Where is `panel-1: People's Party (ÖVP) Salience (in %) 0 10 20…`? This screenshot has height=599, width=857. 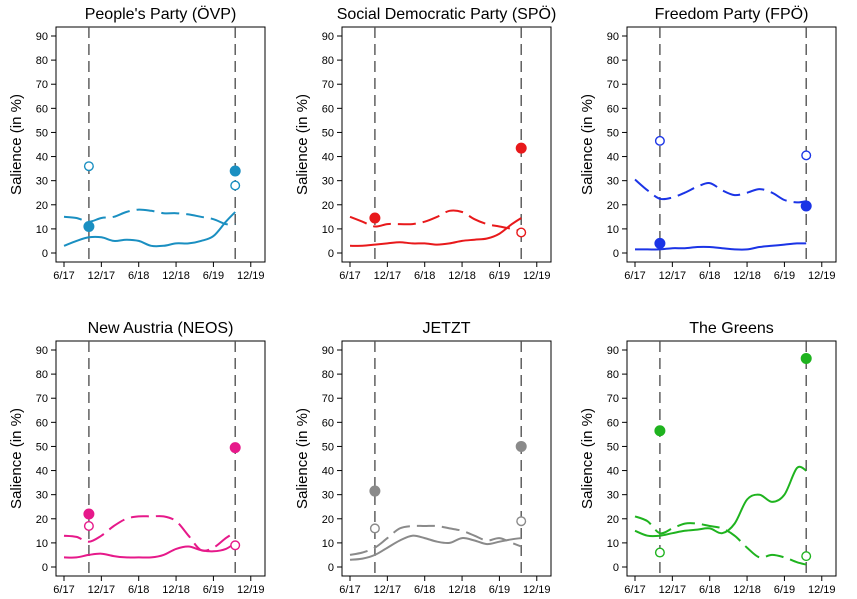
panel-1: People's Party (ÖVP) Salience (in %) 0 10 20… is located at coordinates (137, 143).